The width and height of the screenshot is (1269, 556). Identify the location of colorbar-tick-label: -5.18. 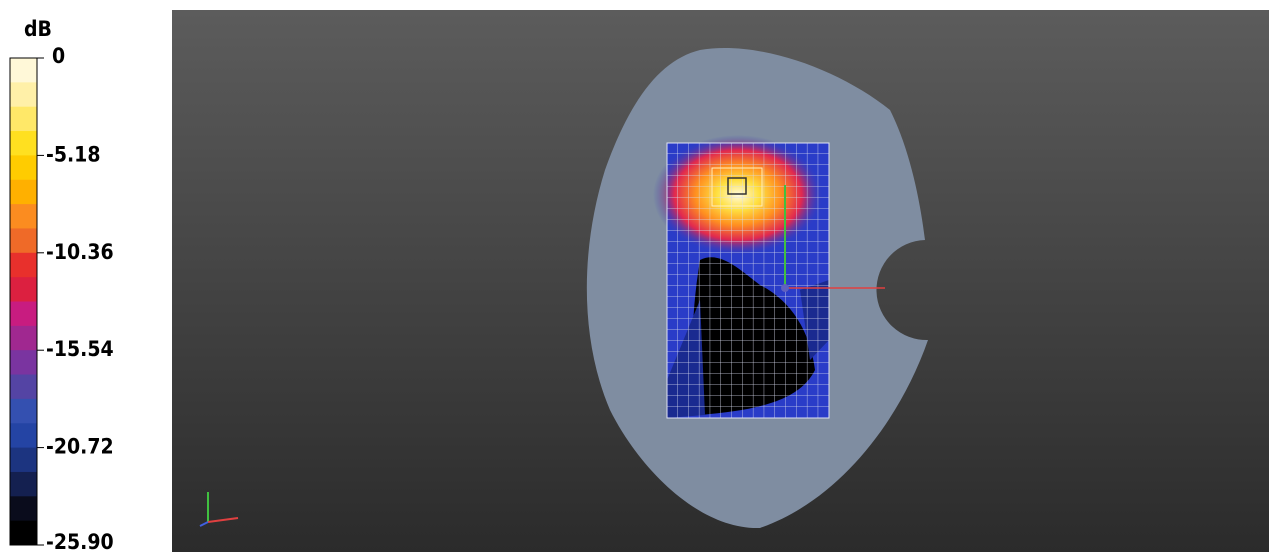
(73, 154).